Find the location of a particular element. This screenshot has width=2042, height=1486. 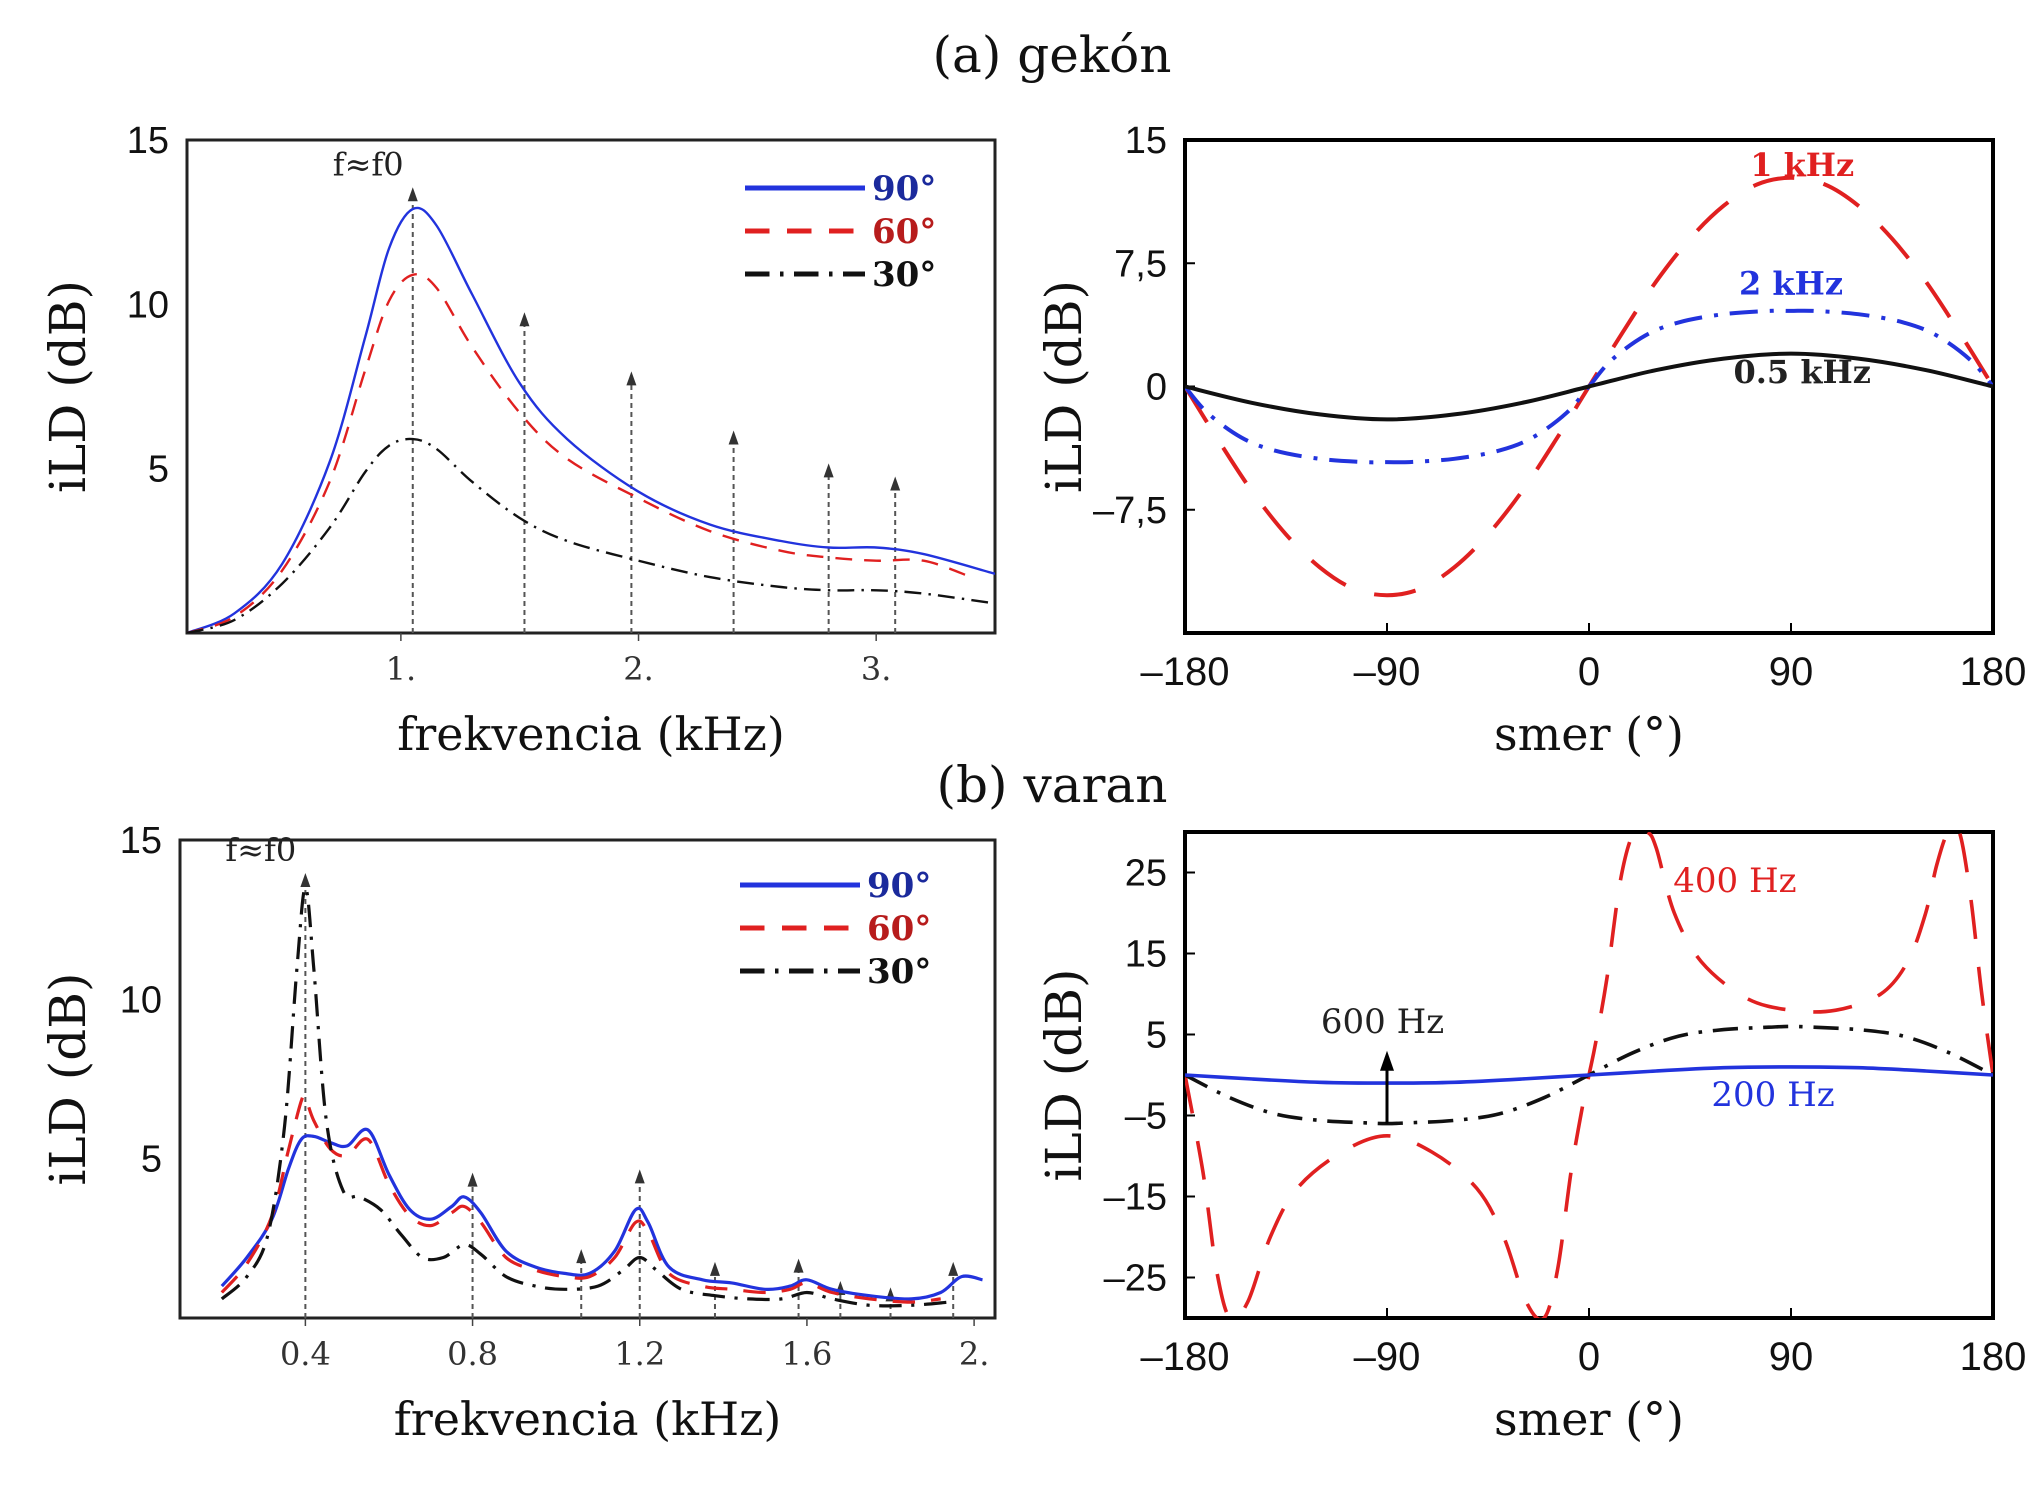

series-inline-label: 200 Hz is located at coordinates (1772, 1095).